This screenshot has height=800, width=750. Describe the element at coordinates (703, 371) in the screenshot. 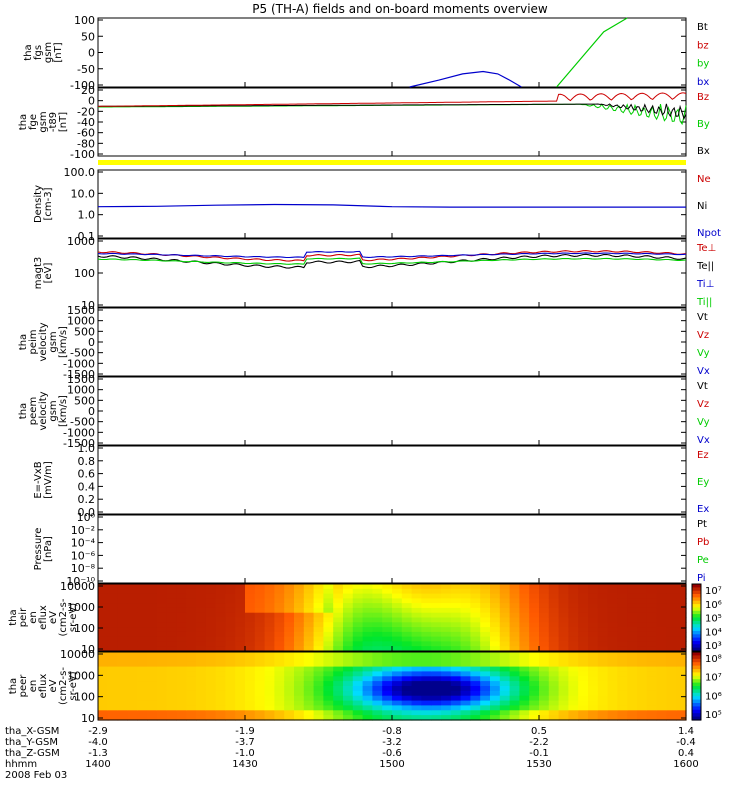

I see `peim-legend-vx: Vx` at that location.